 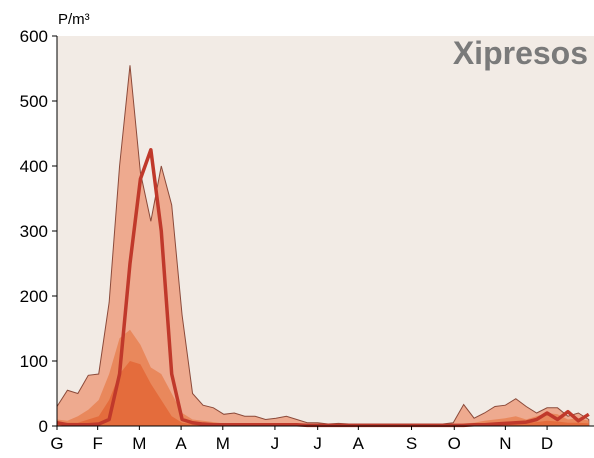 What do you see at coordinates (520, 53) in the screenshot?
I see `chart-title: Xipresos` at bounding box center [520, 53].